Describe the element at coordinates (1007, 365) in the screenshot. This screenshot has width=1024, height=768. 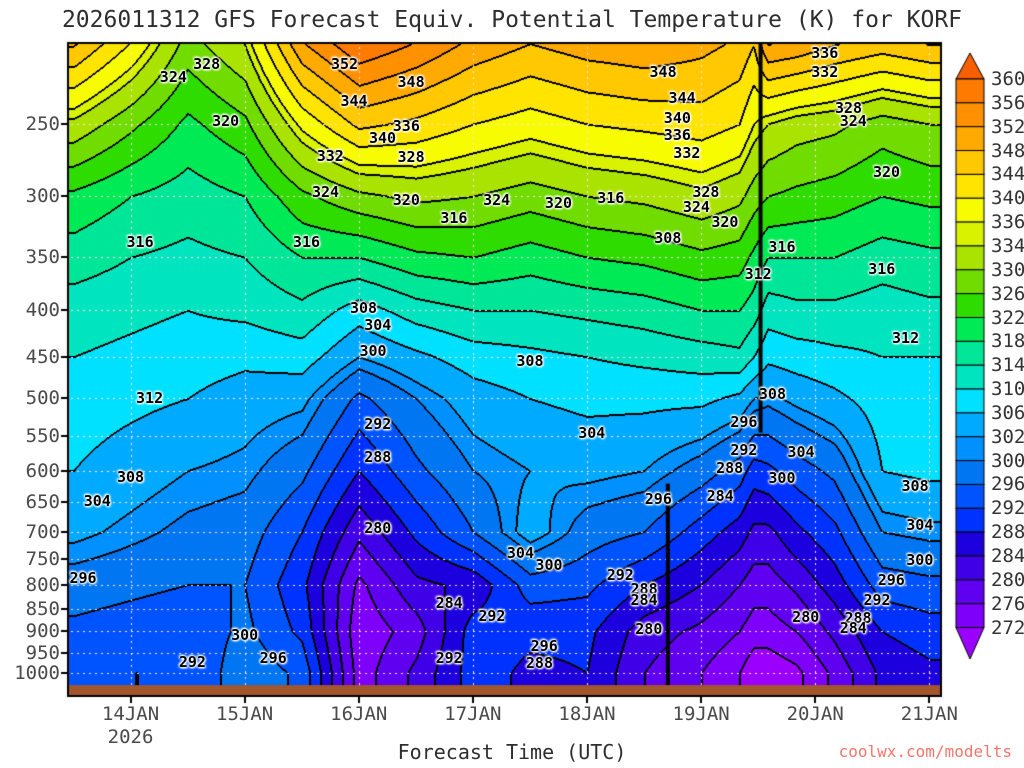
I see `colorbar-tick-label: 314` at that location.